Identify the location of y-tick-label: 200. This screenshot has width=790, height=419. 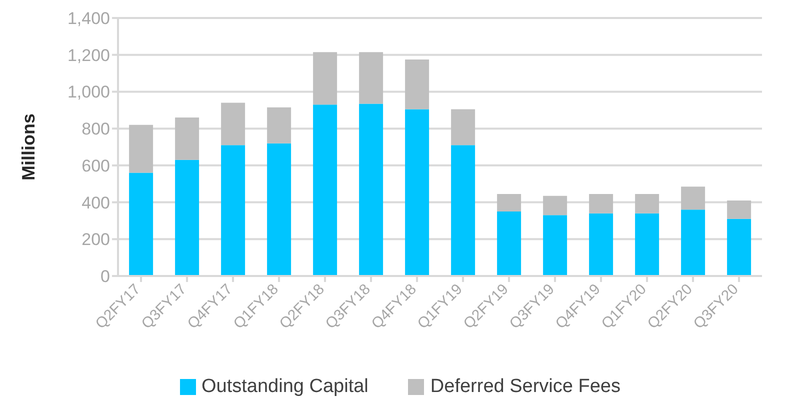
(96, 240).